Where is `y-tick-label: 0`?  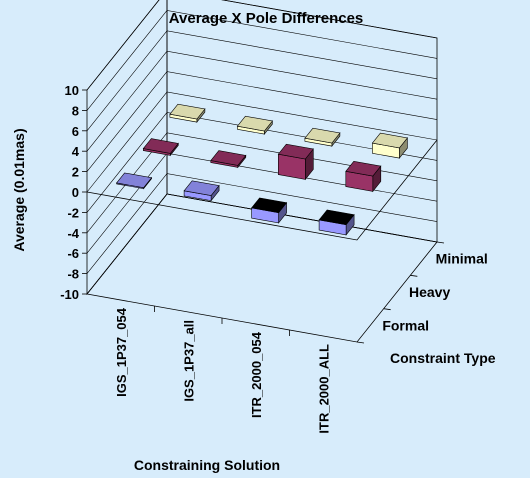 y-tick-label: 0 is located at coordinates (75, 192).